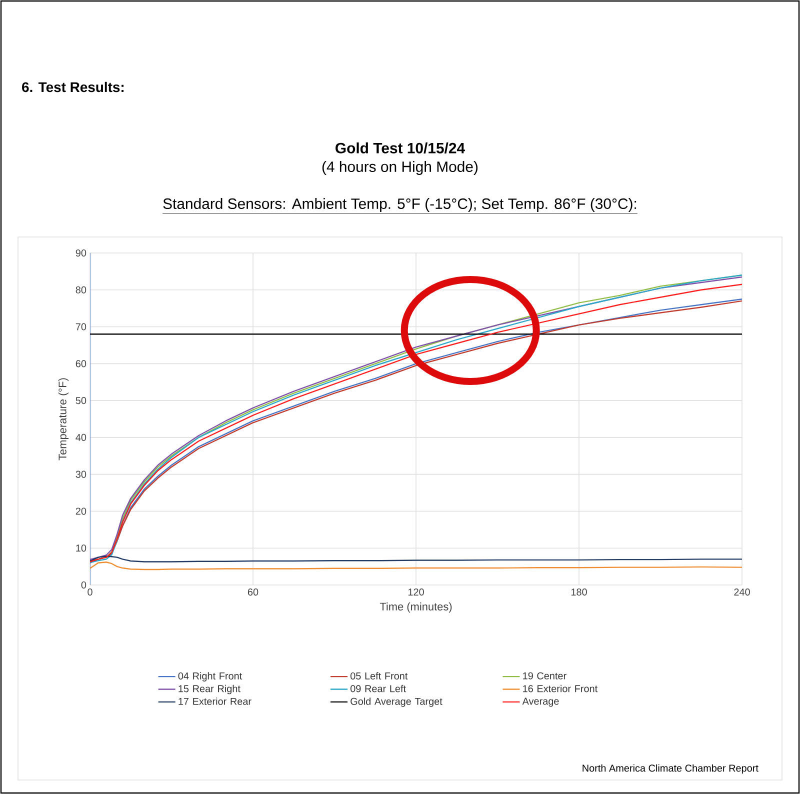 The width and height of the screenshot is (800, 794). I want to click on text: 6. Test Results:, so click(73, 87).